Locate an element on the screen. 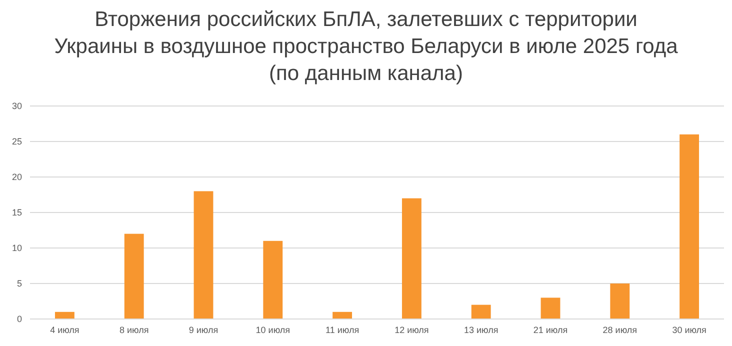 This screenshot has width=732, height=346. x-tick-label: 10 июля is located at coordinates (273, 330).